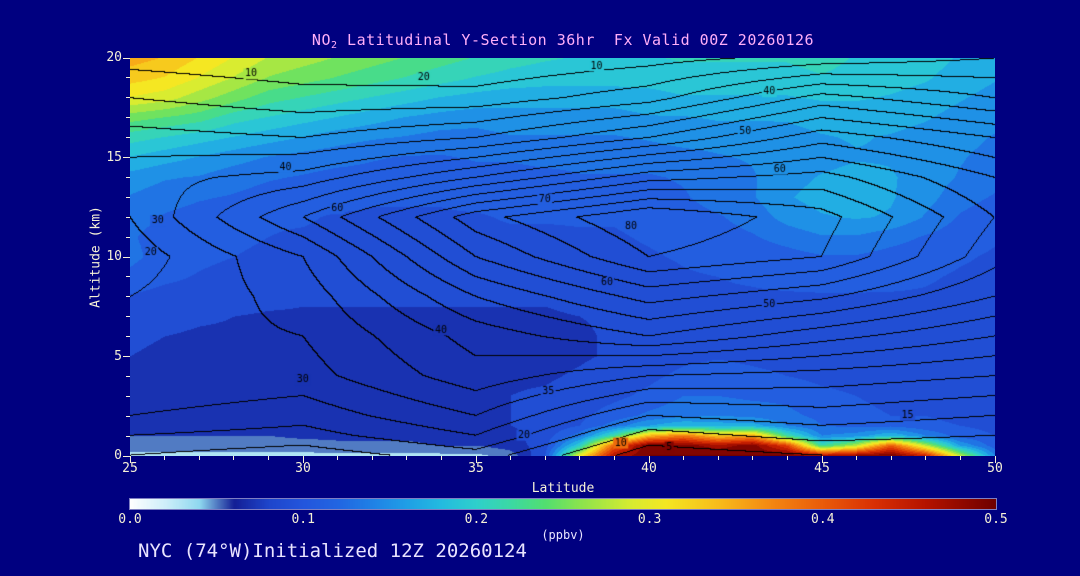 The image size is (1080, 576). Describe the element at coordinates (995, 468) in the screenshot. I see `x-tick-label: 50` at that location.